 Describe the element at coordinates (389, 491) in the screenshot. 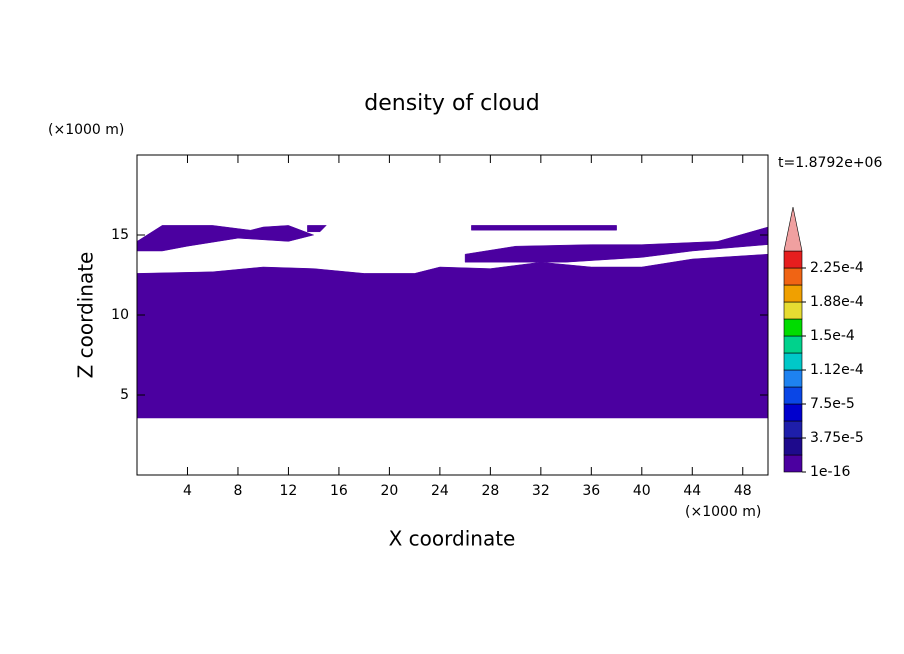

I see `x-tick-label: 20` at that location.